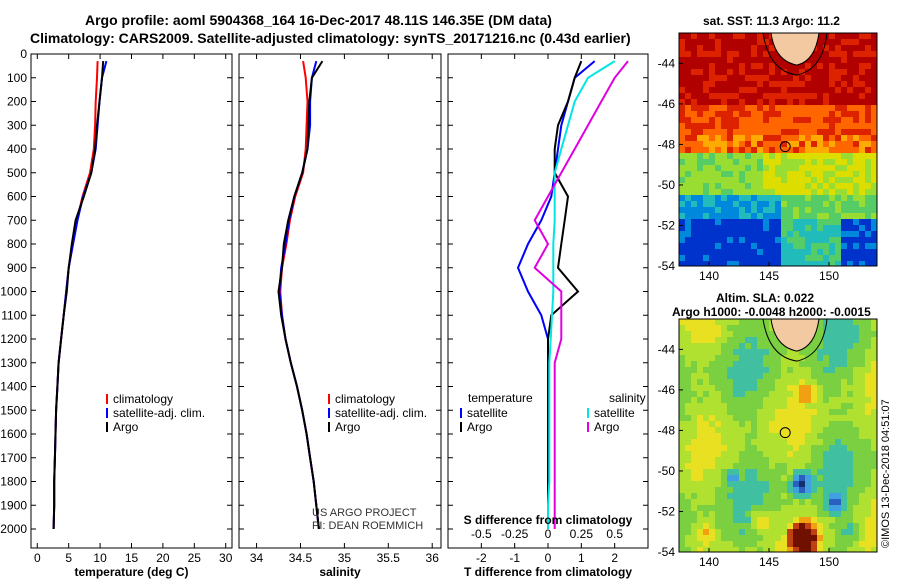  What do you see at coordinates (778, 435) in the screenshot?
I see `map-frame` at bounding box center [778, 435].